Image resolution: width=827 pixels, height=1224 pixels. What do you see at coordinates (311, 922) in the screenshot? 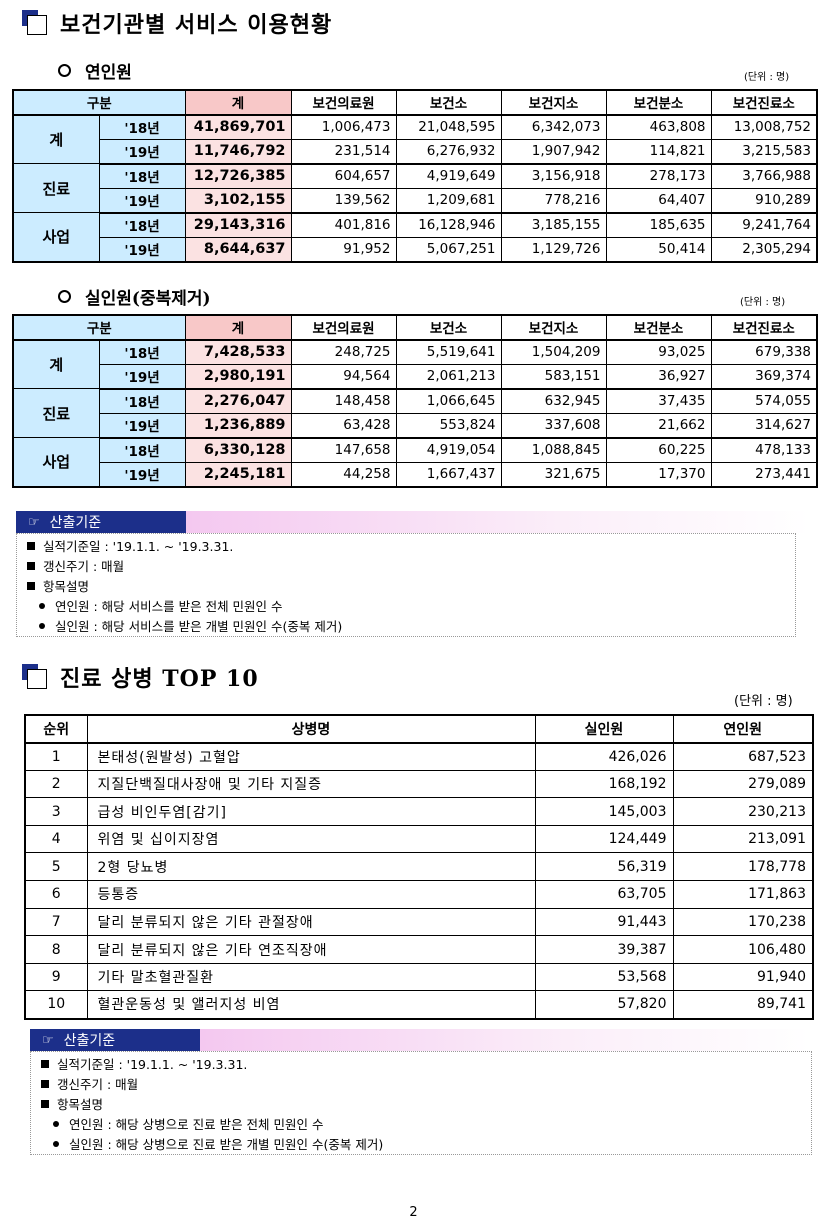
I see `disease-name-cell: 달리 분류되지 않은 기타 관절장애` at bounding box center [311, 922].